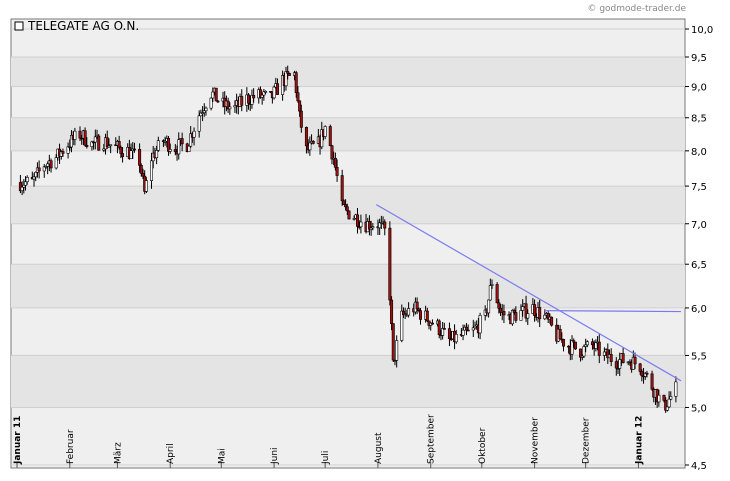 This screenshot has height=481, width=730. Describe the element at coordinates (636, 9) in the screenshot. I see `watermark: © godmode-trader.de` at that location.